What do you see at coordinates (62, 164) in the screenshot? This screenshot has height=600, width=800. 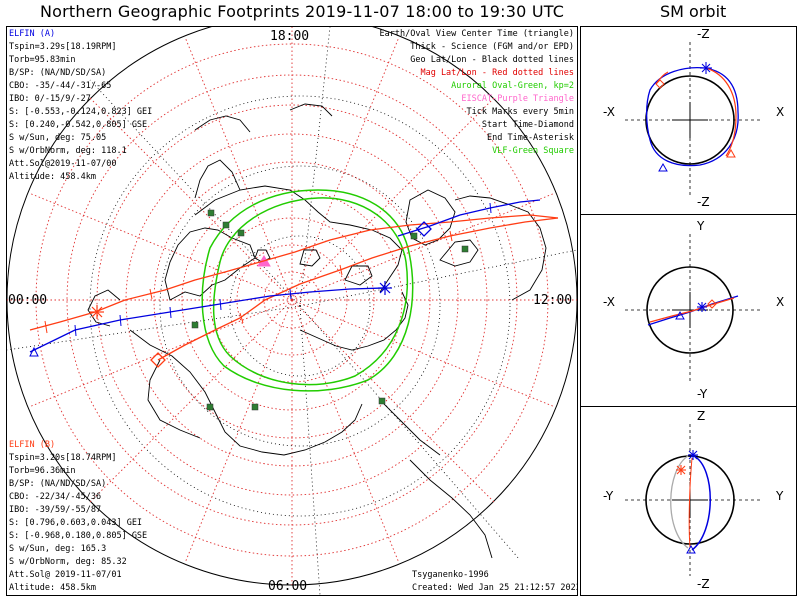 I see `elfin-a-line: Att.Sol@2019-11-07/00` at bounding box center [62, 164].